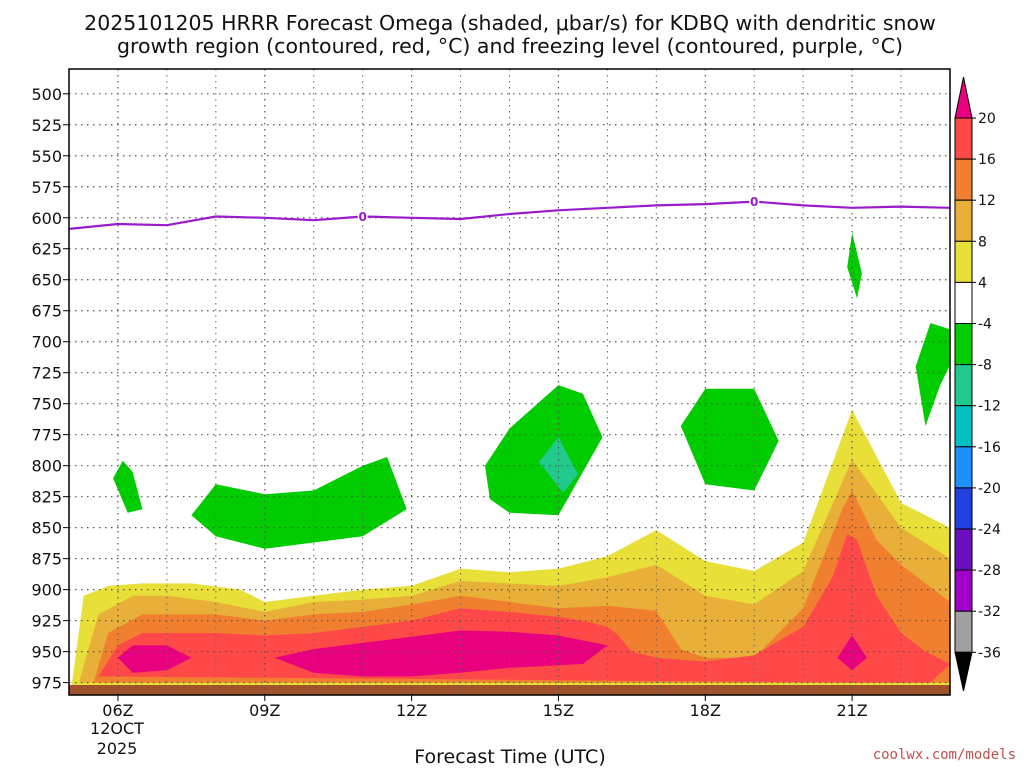 The image size is (1024, 768). What do you see at coordinates (46, 218) in the screenshot?
I see `y-tick-label: 600` at bounding box center [46, 218].